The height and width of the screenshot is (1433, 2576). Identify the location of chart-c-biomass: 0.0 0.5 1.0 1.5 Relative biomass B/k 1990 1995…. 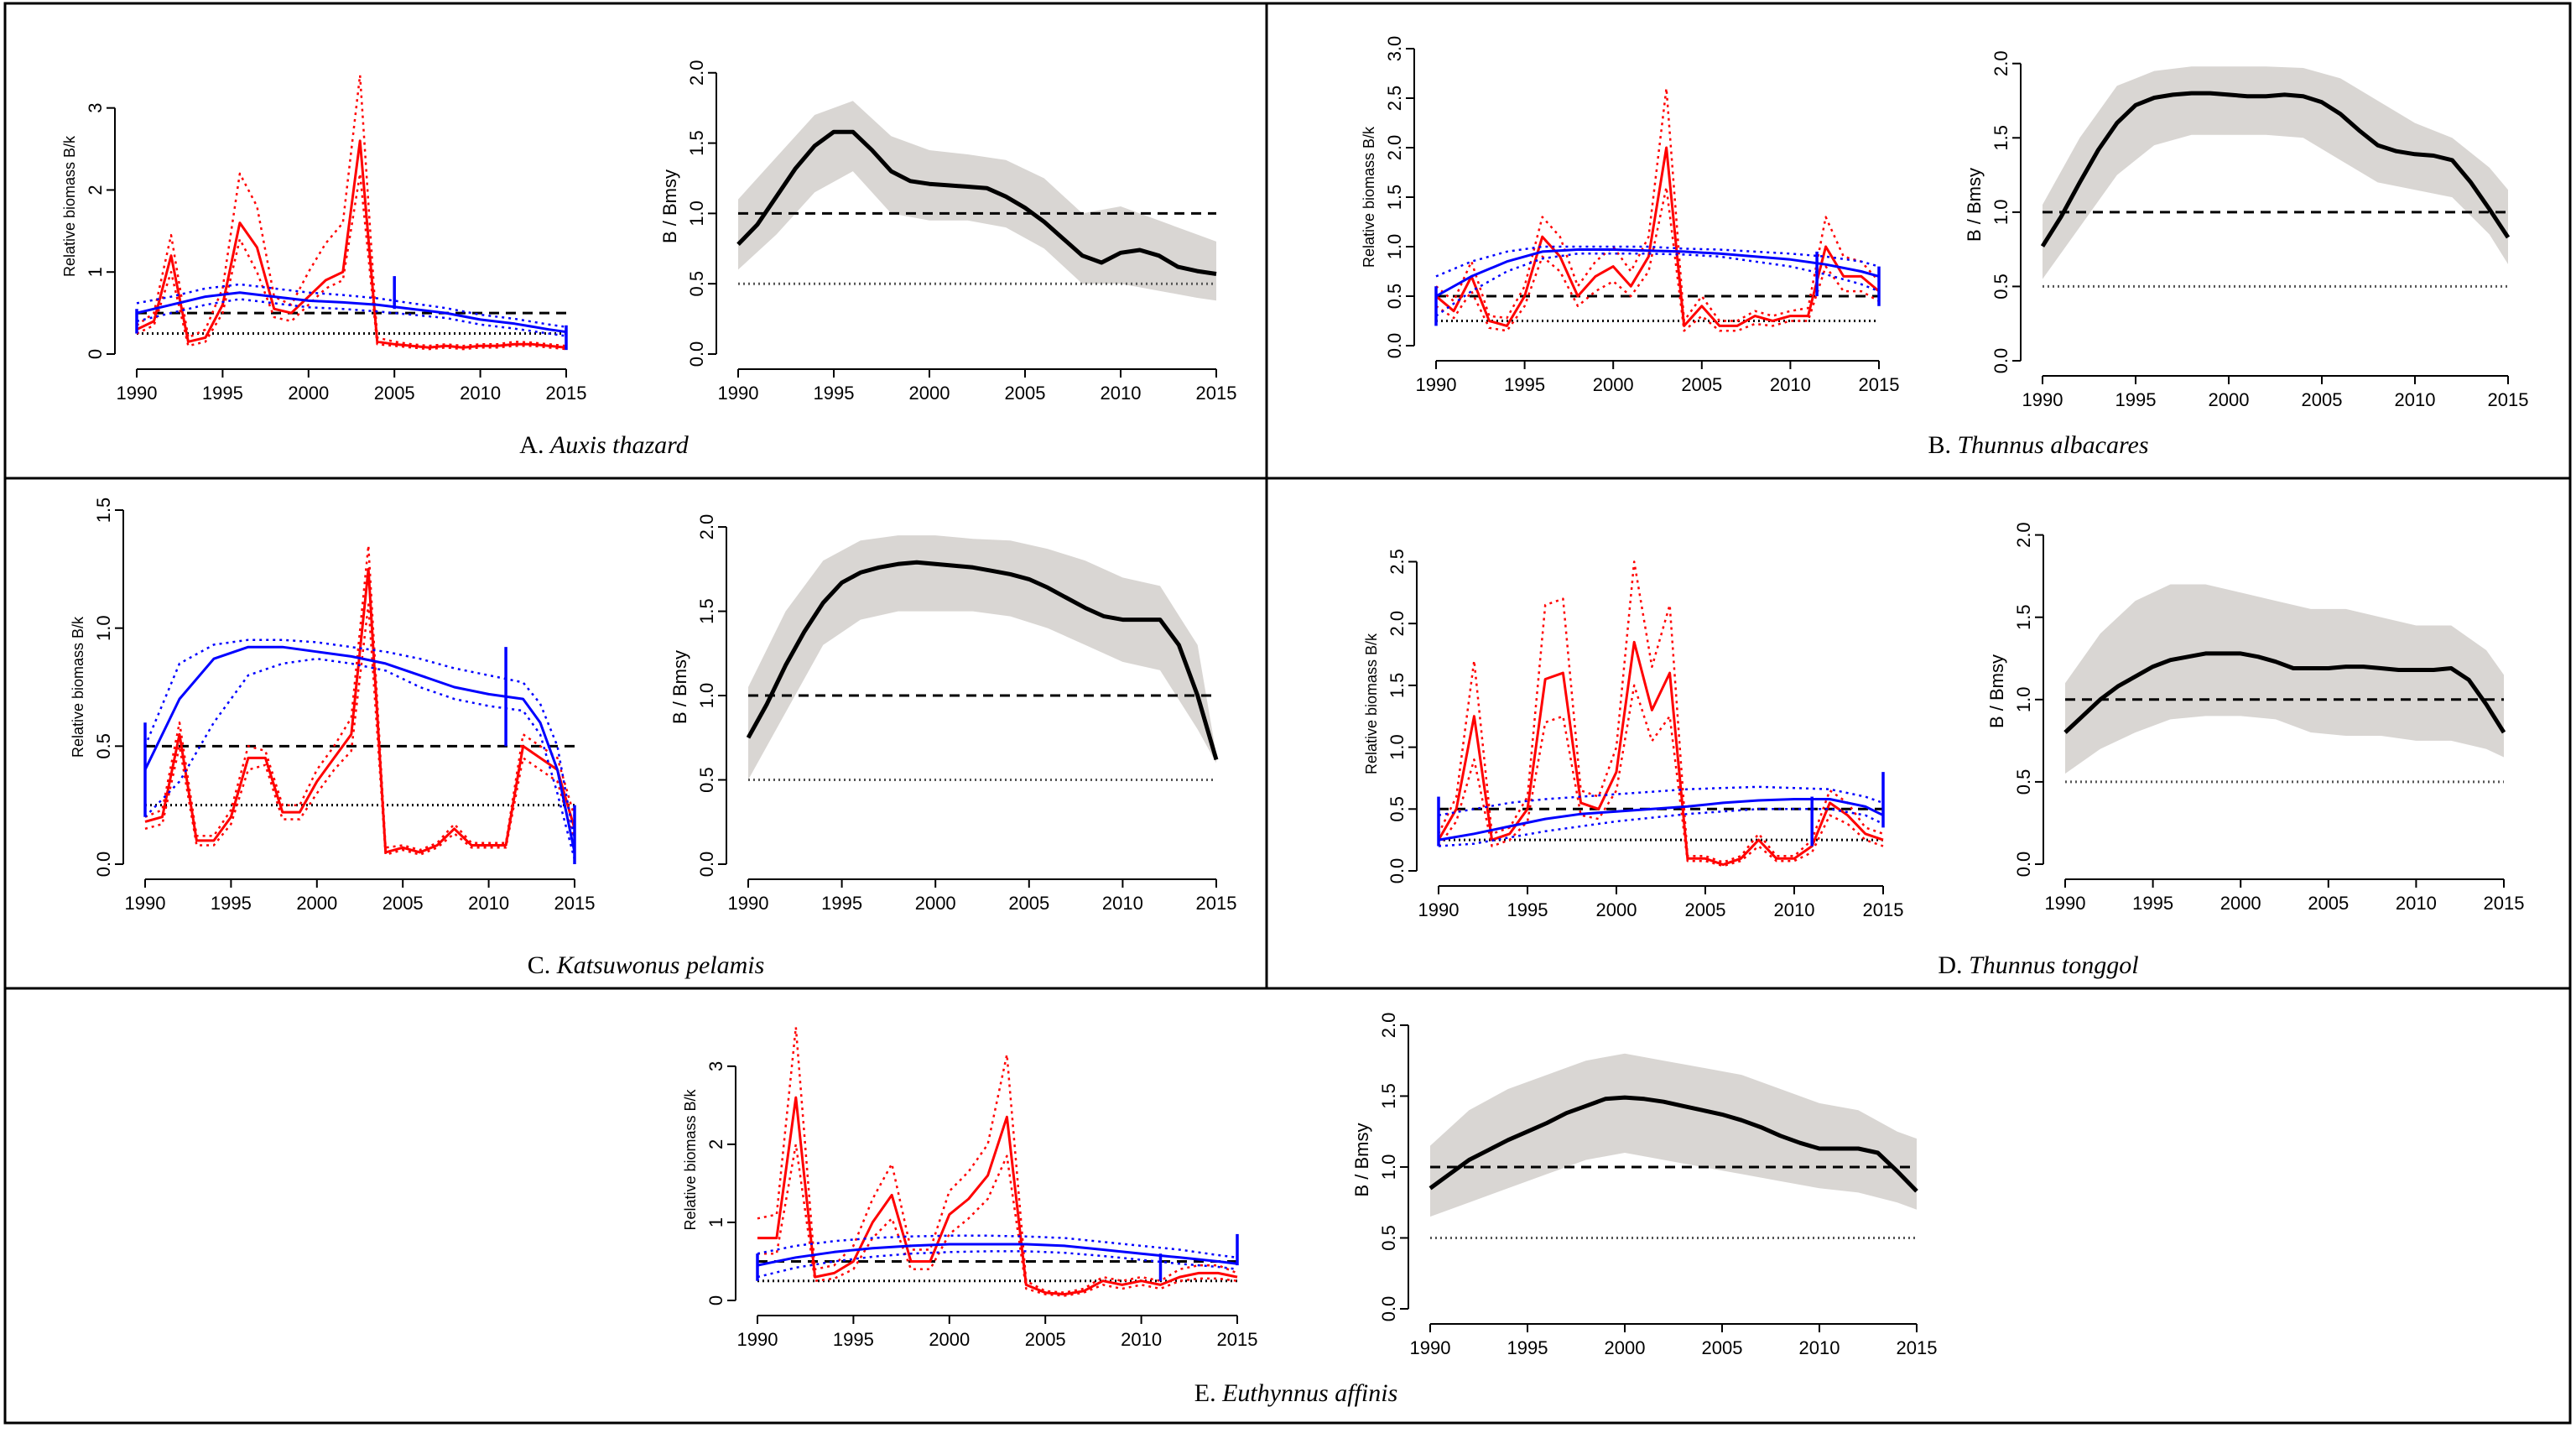
(332, 706).